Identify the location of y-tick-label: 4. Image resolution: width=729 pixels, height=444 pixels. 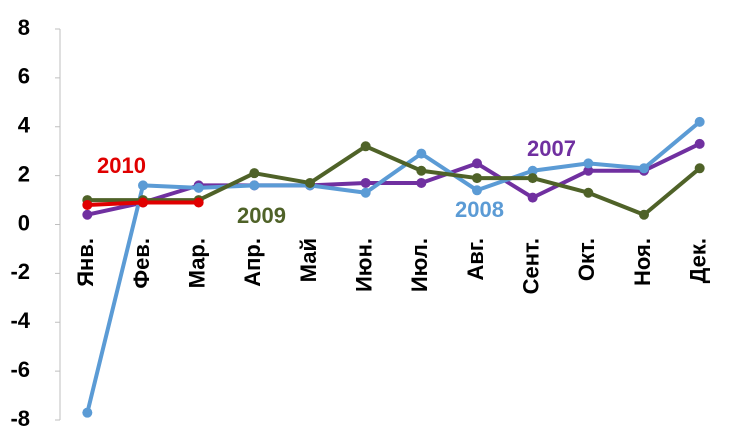
(24, 125).